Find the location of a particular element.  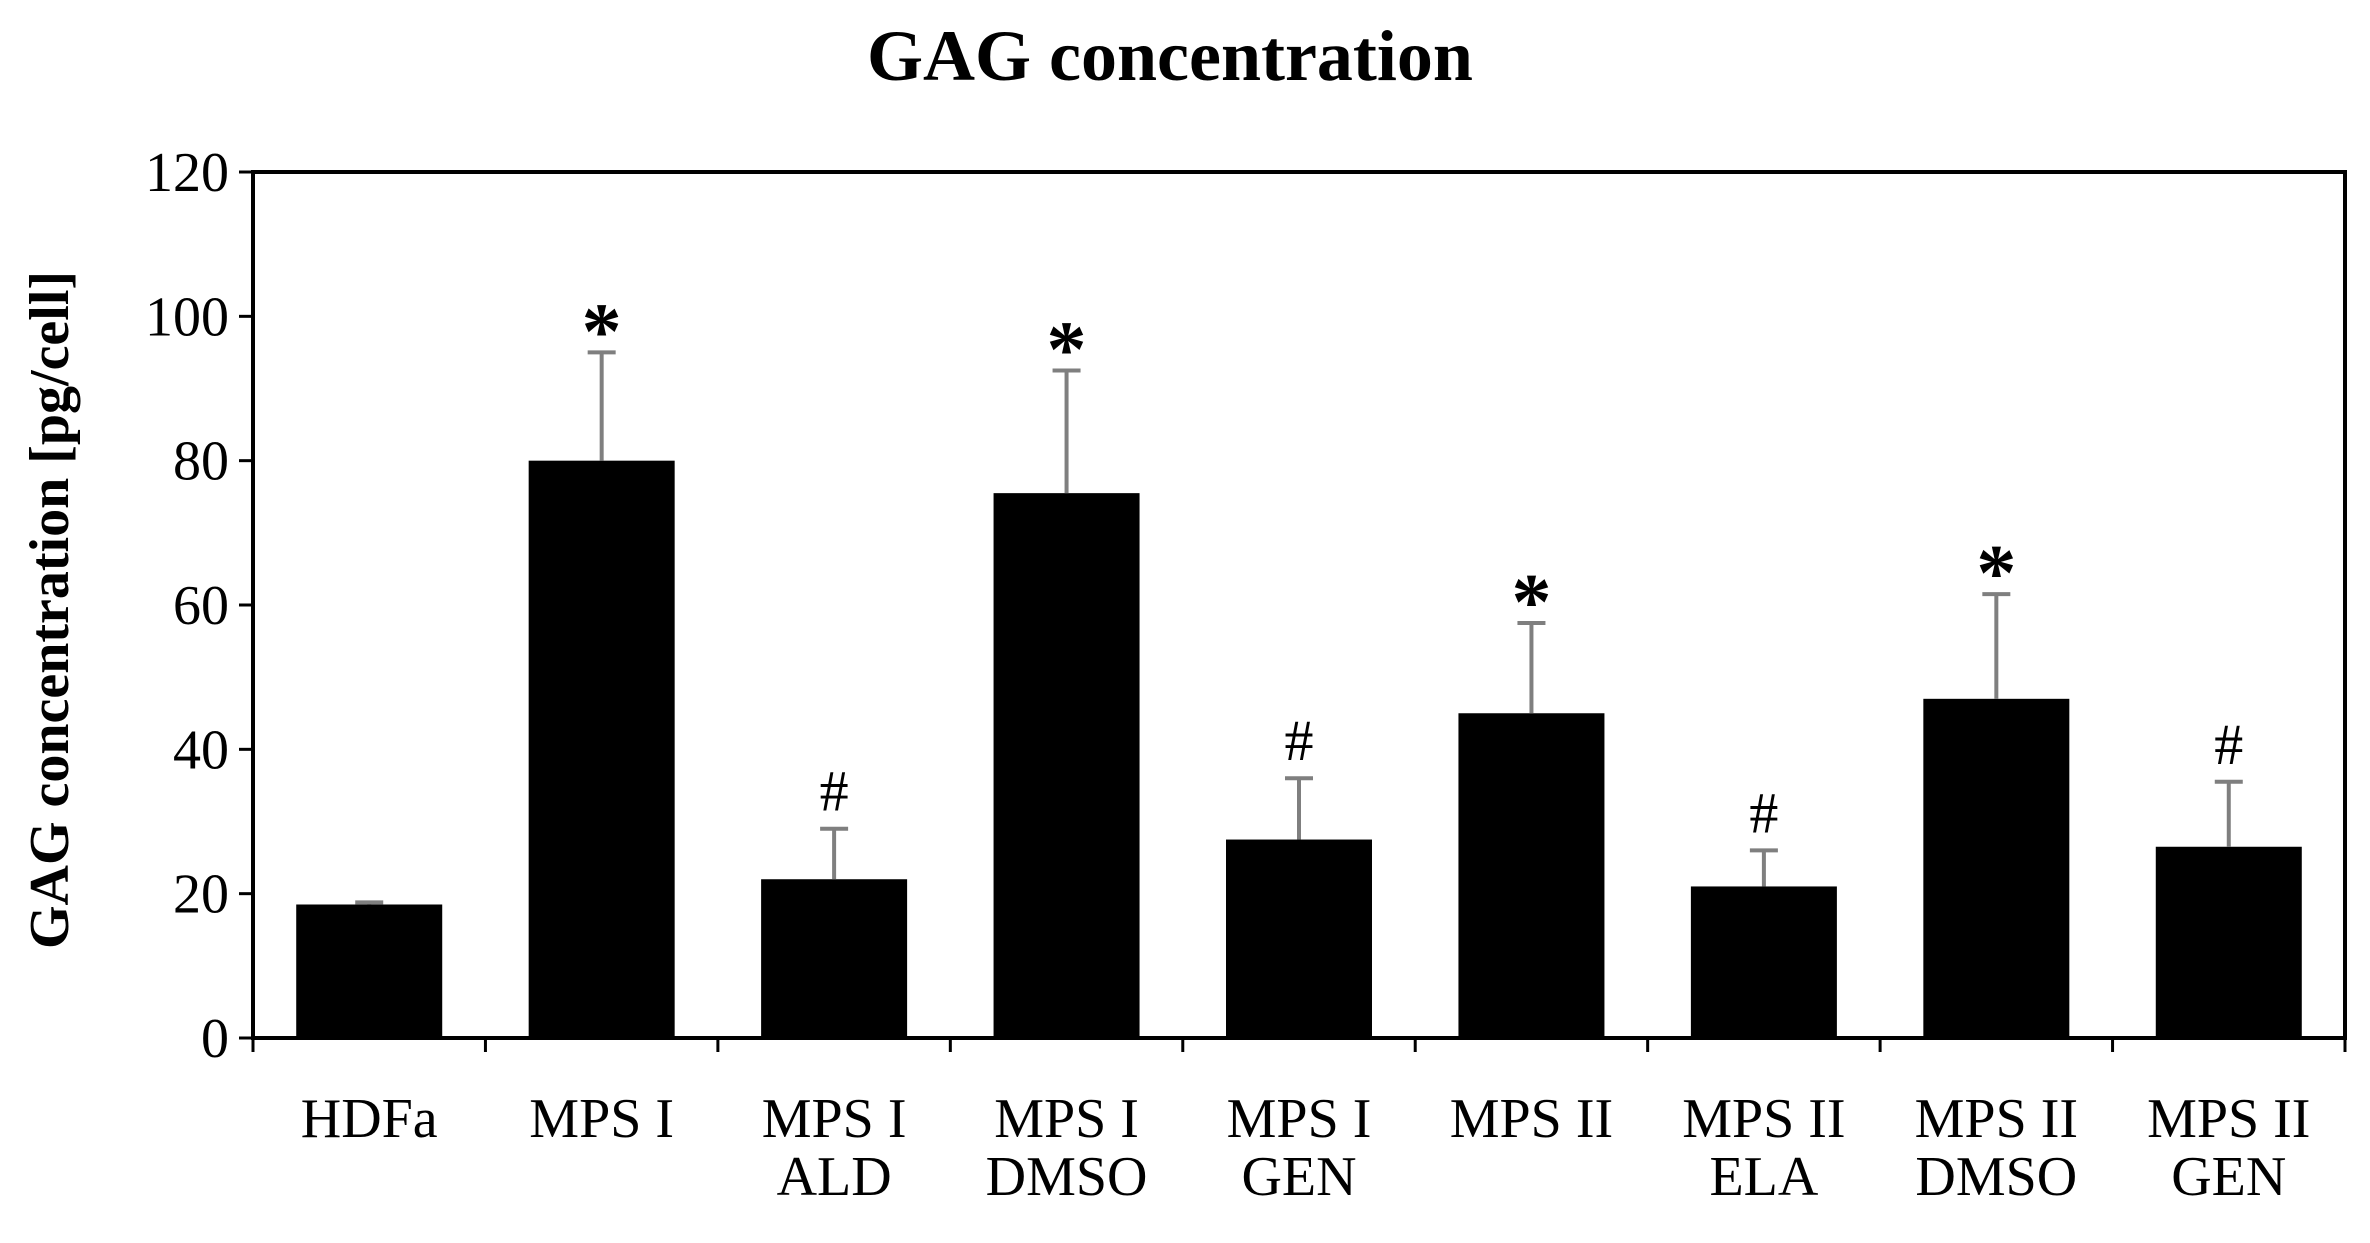

x-category-label: ALD is located at coordinates (834, 1177).